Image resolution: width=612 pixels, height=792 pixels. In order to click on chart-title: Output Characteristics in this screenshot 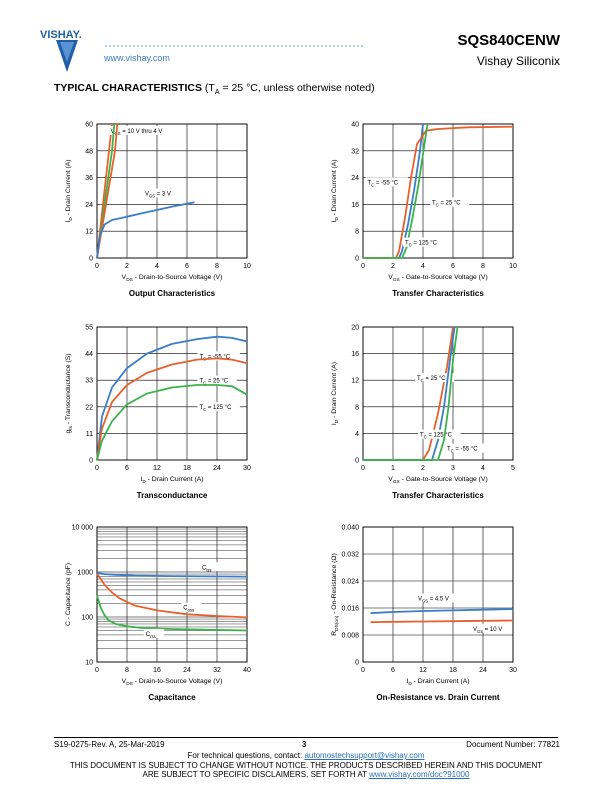, I will do `click(172, 293)`.